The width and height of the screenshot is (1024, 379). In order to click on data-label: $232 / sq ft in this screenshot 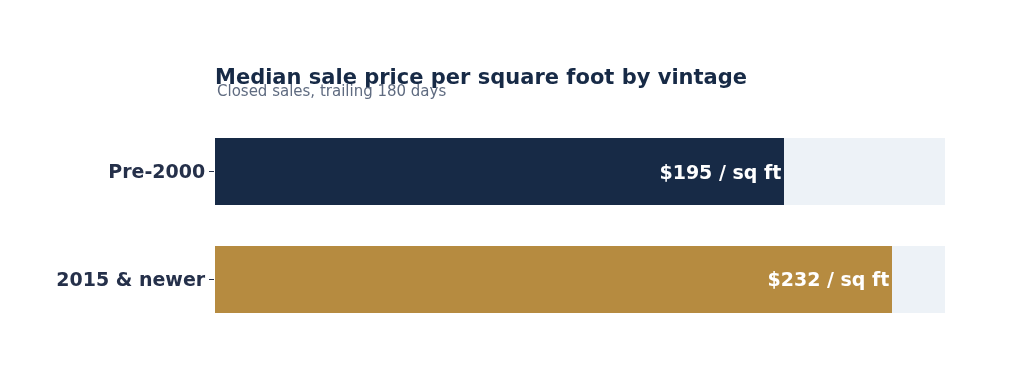, I will do `click(828, 279)`.